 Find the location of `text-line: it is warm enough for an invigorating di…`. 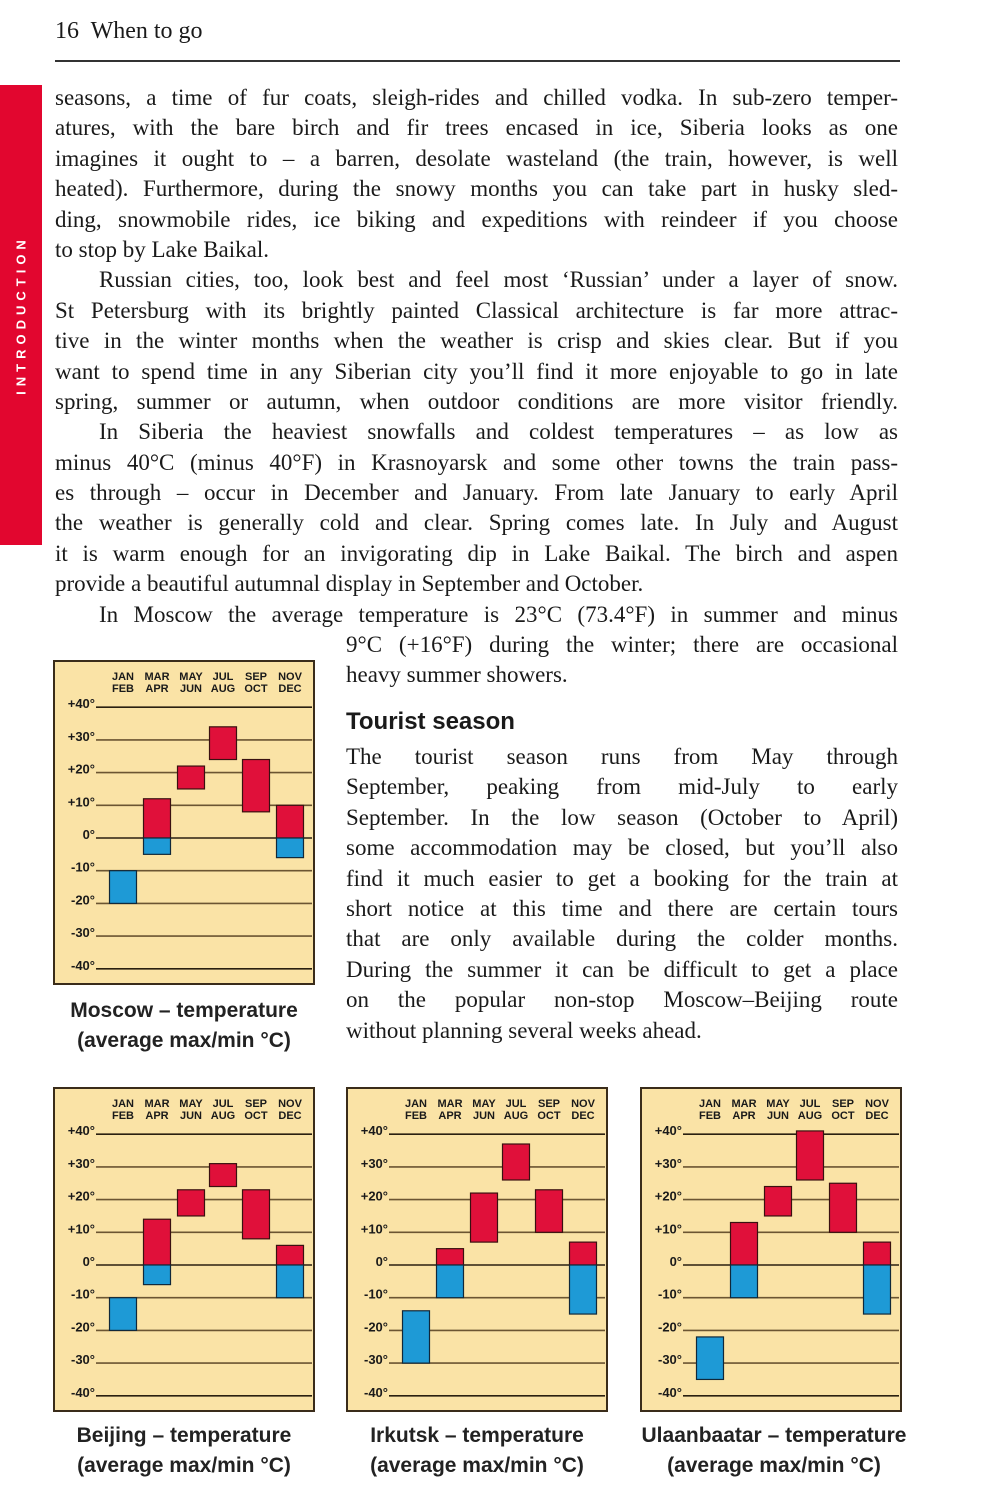

text-line: it is warm enough for an invigorating di… is located at coordinates (476, 553).